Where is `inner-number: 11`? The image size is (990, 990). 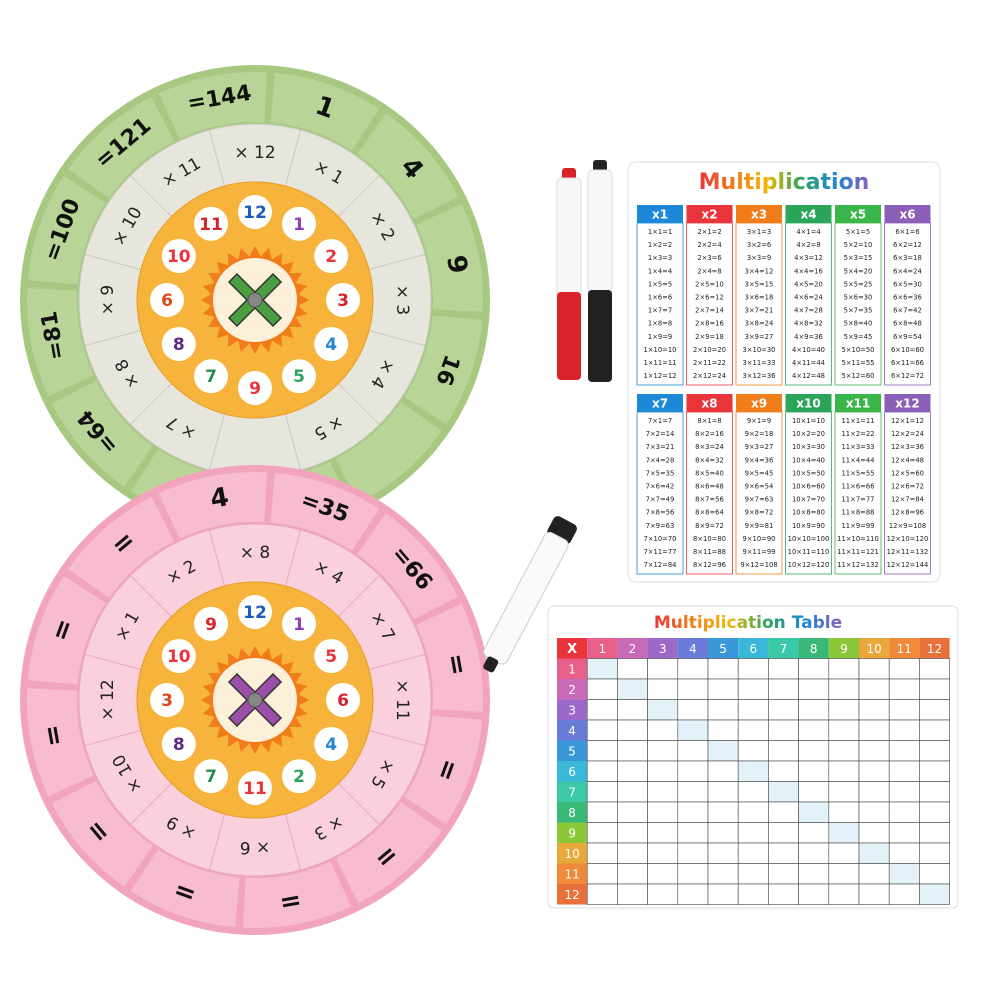 inner-number: 11 is located at coordinates (211, 225).